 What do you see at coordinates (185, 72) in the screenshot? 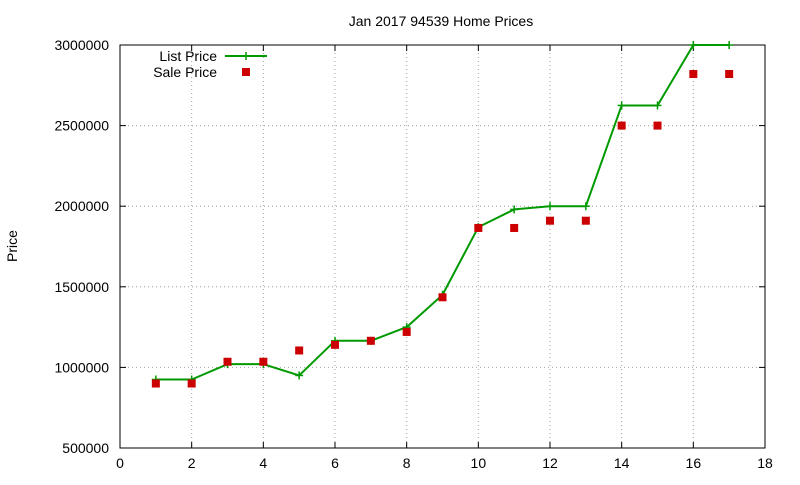
I see `legend-label-sale-price: Sale Price` at bounding box center [185, 72].